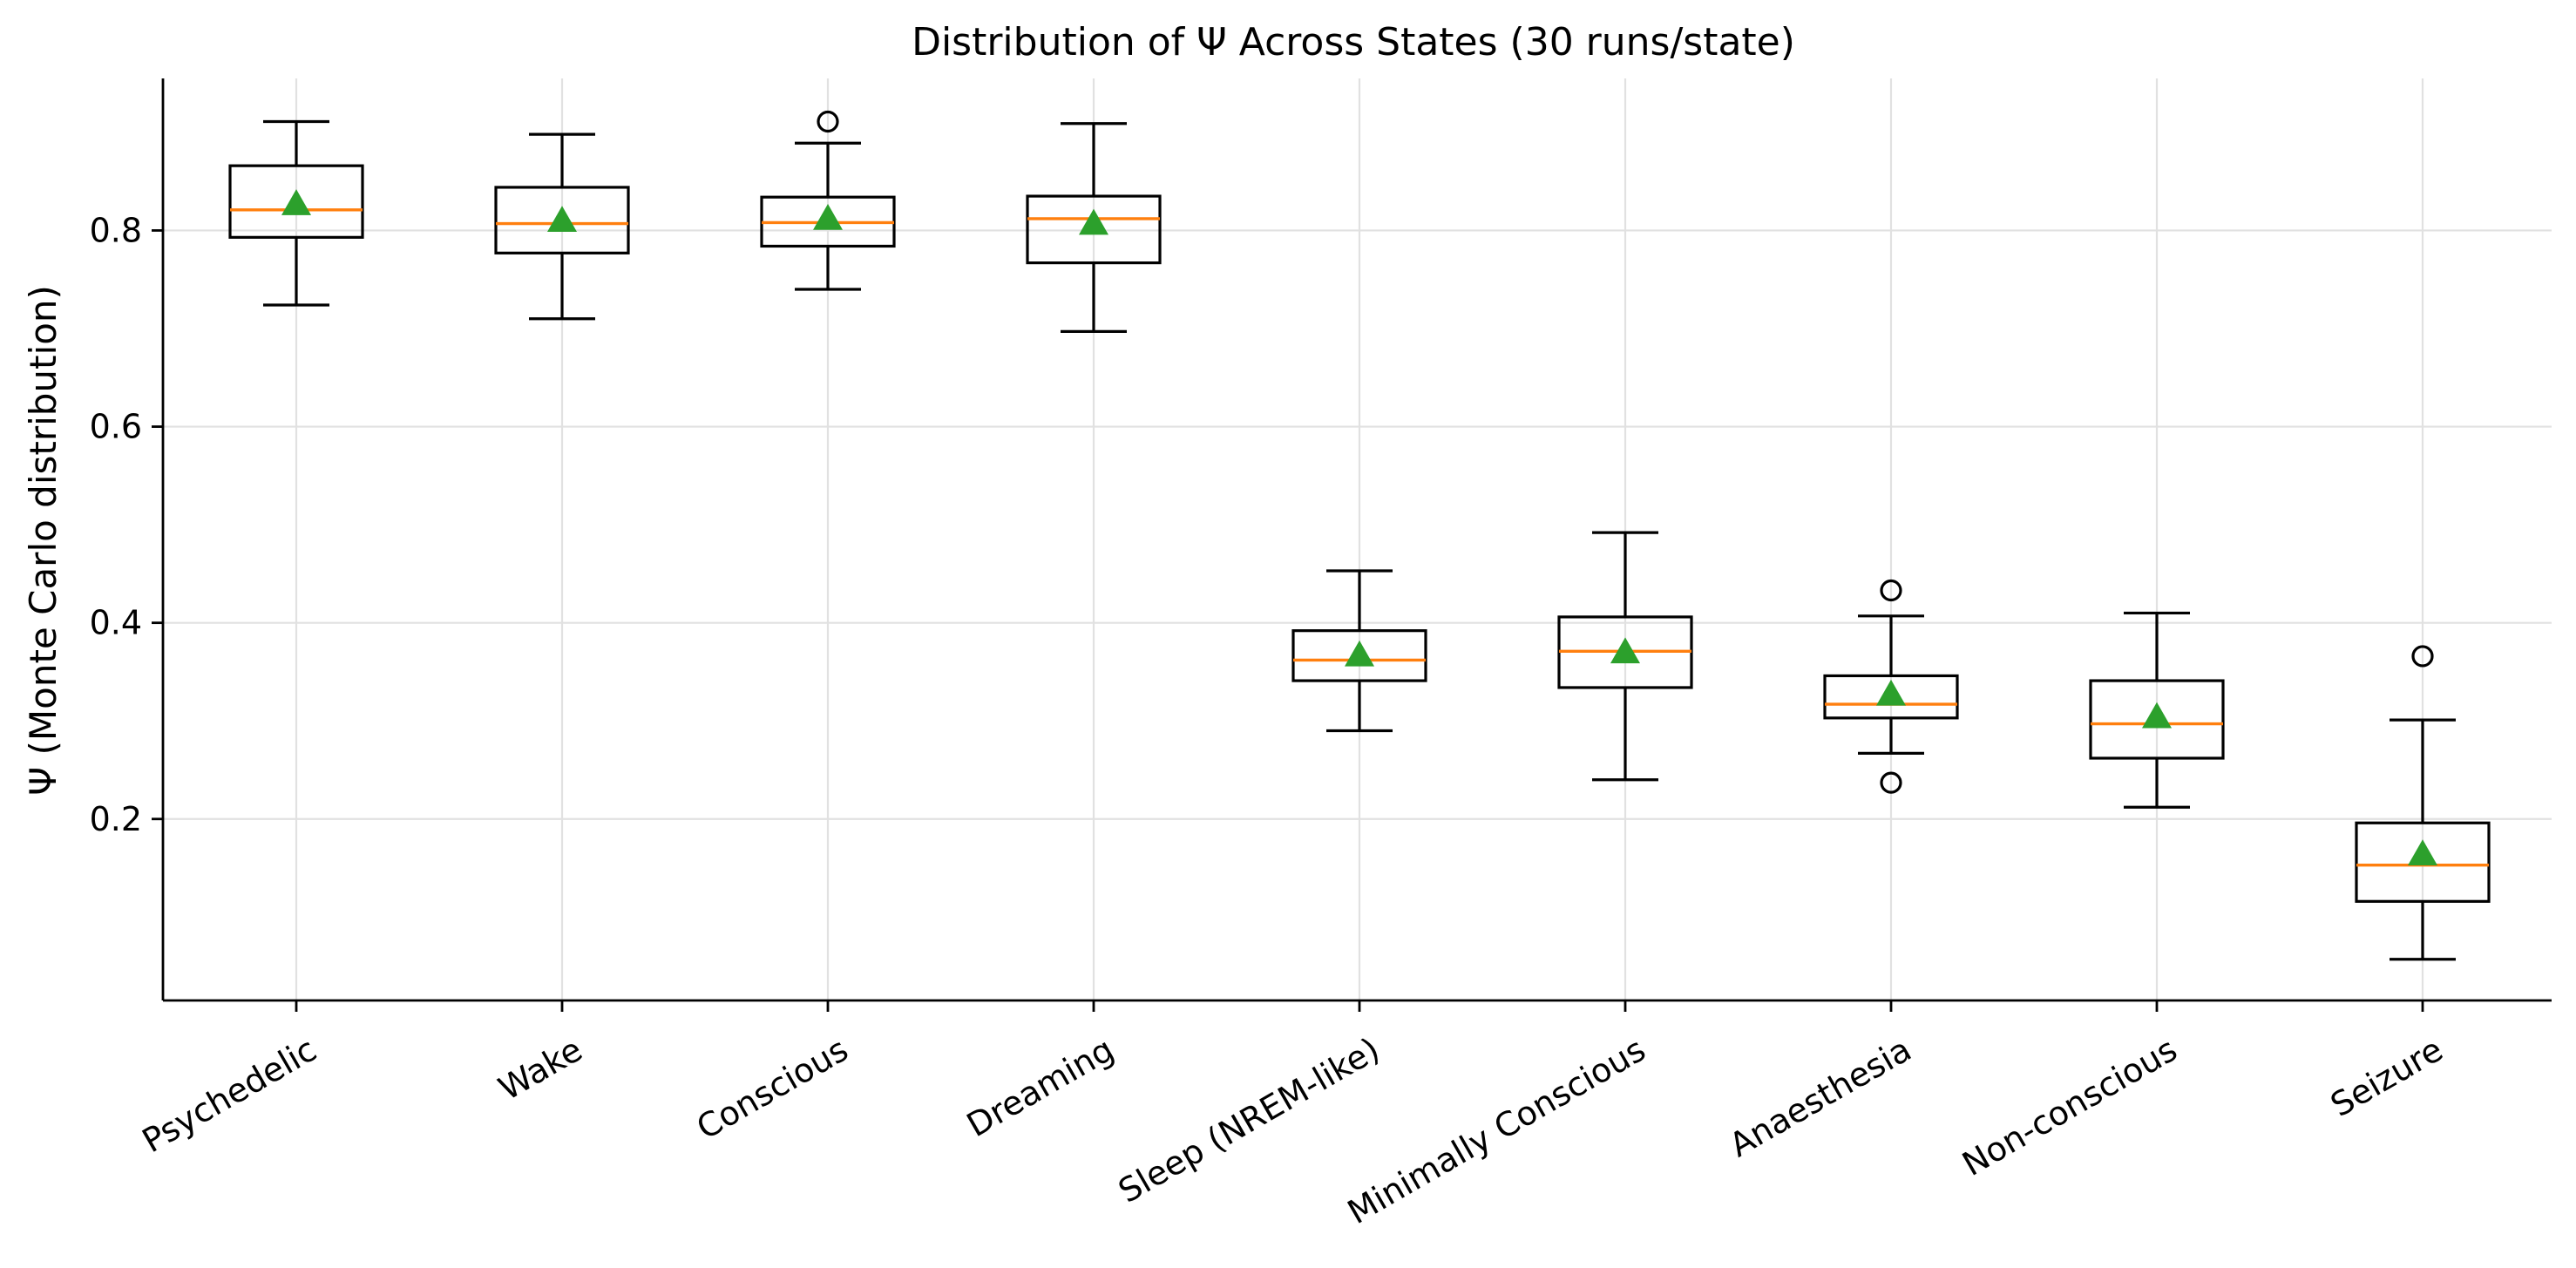 The height and width of the screenshot is (1268, 2576). Describe the element at coordinates (116, 819) in the screenshot. I see `y-tick-label: 0.2` at that location.